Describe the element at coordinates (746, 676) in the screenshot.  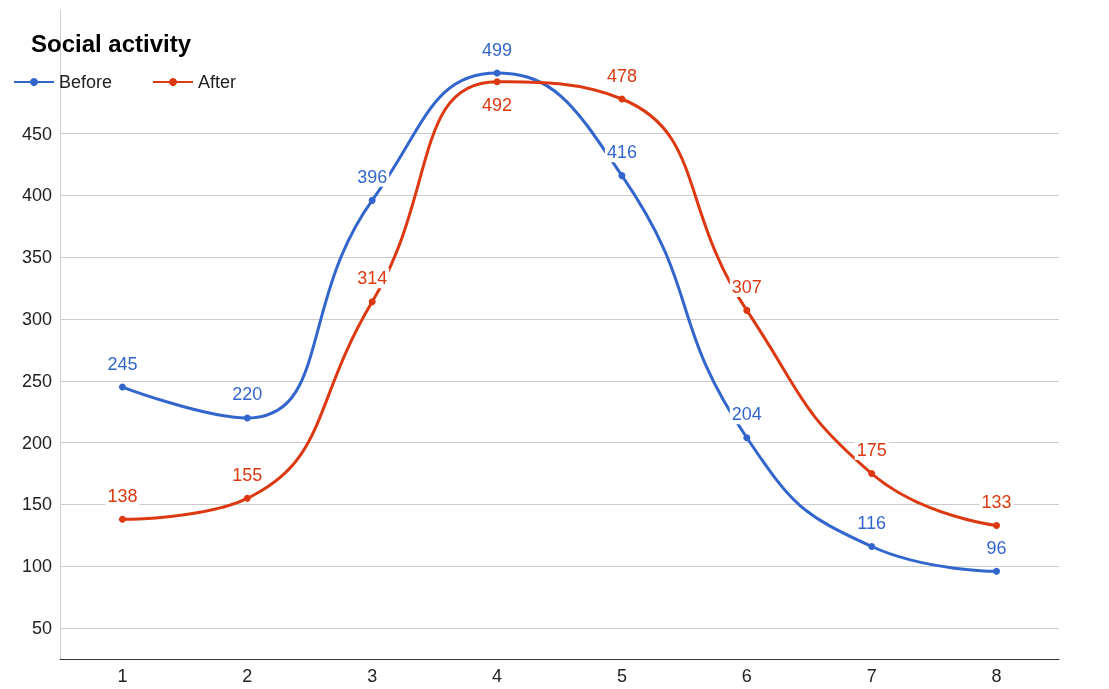
I see `x-tick-label: 6` at that location.